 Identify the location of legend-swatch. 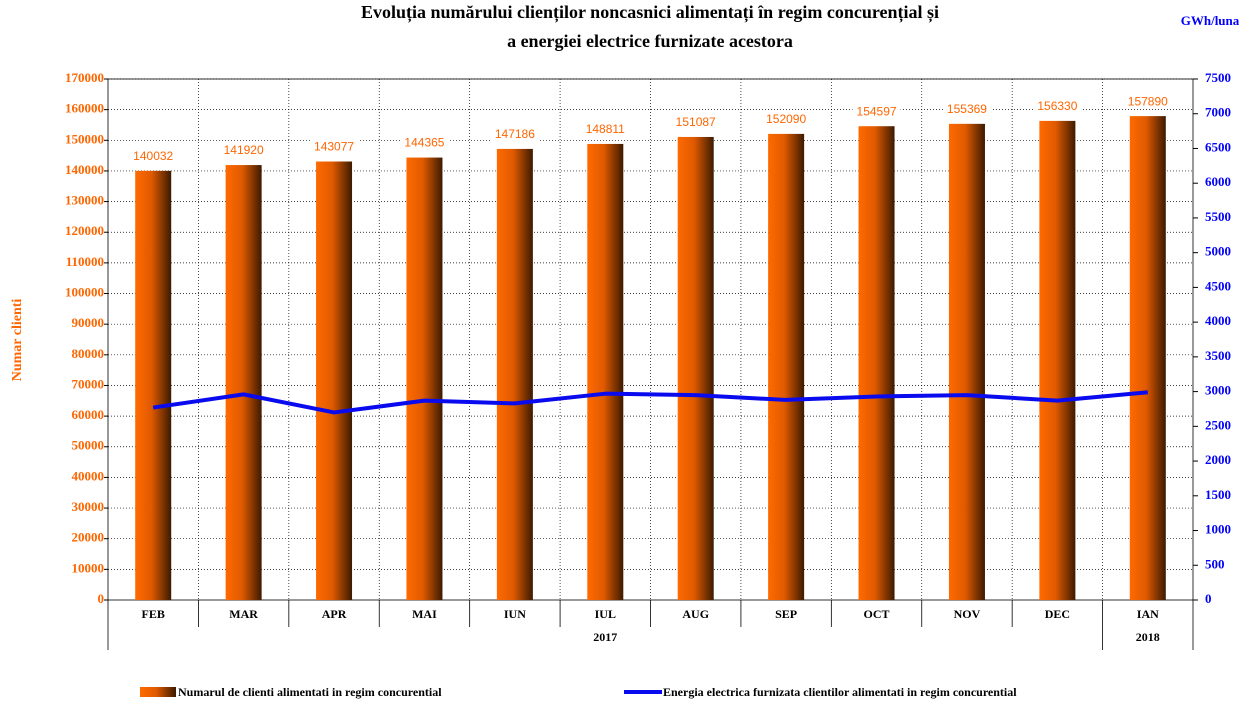
(158, 692).